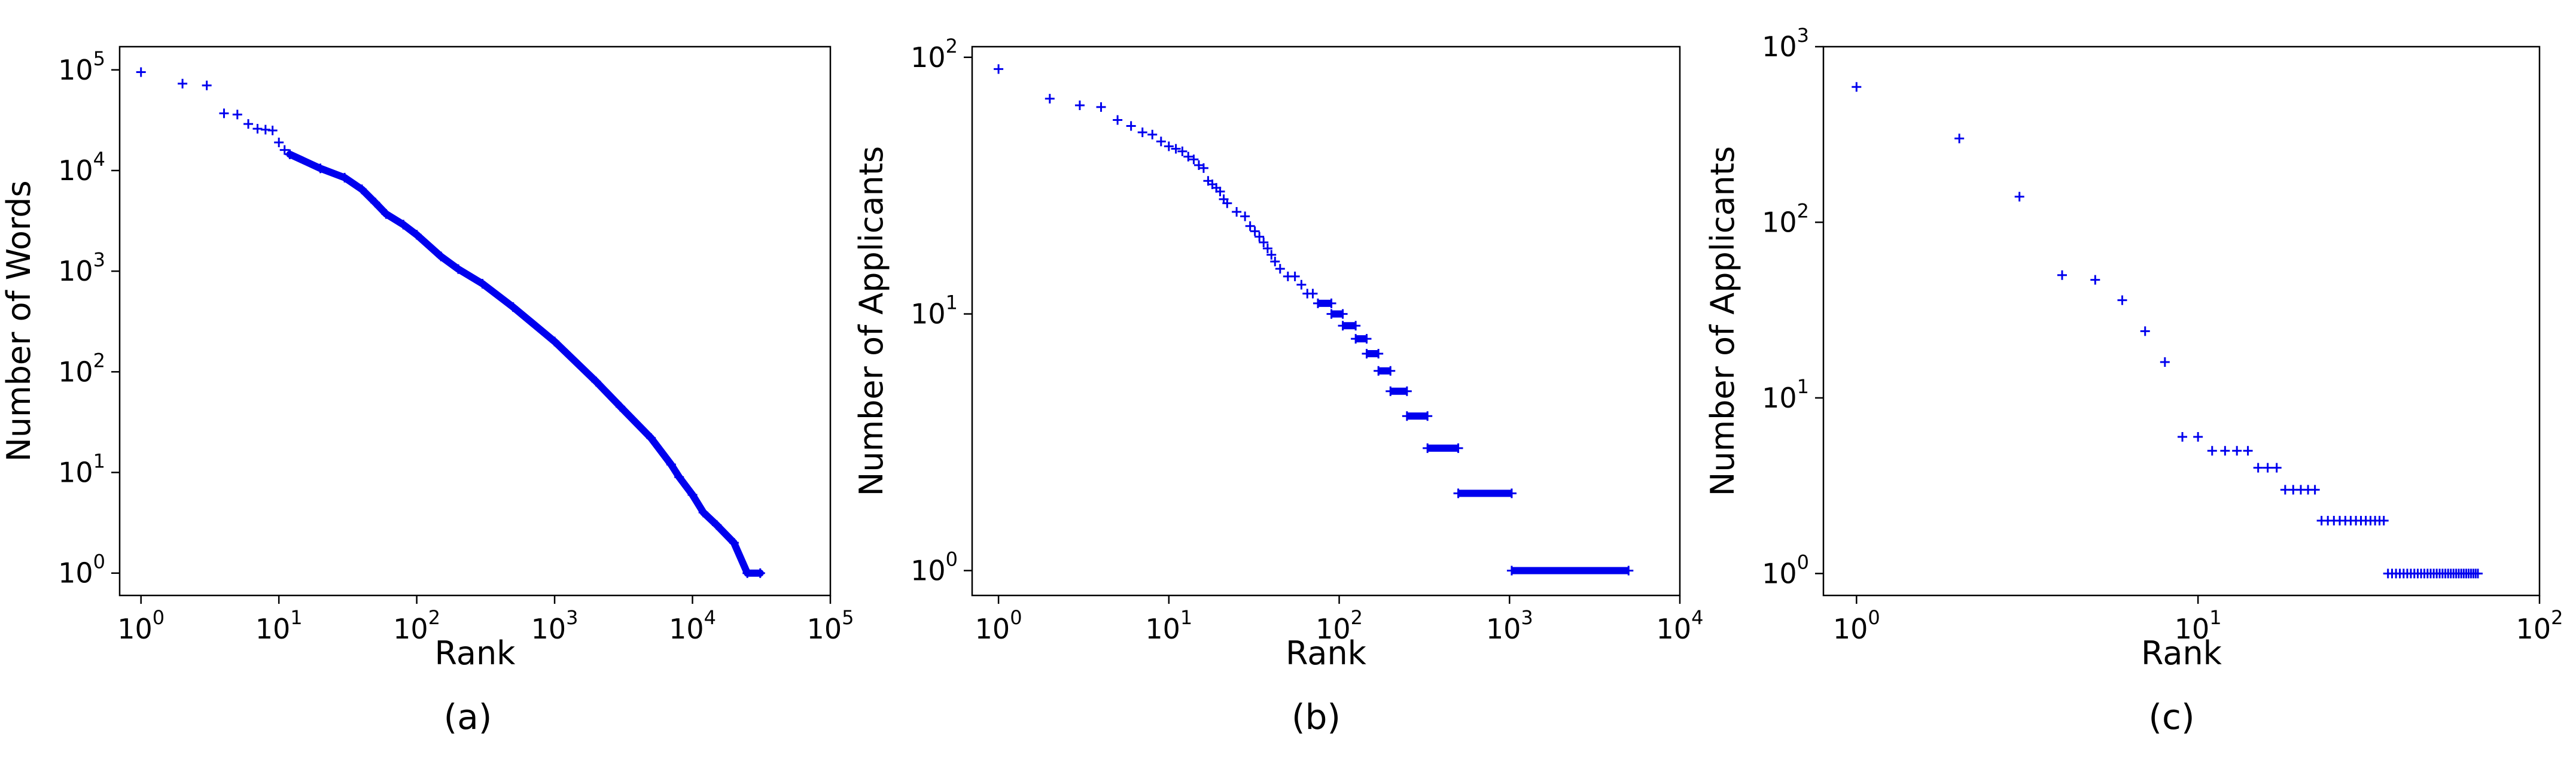 The width and height of the screenshot is (2576, 766). I want to click on y-tick-label: 10⁴, so click(81, 167).